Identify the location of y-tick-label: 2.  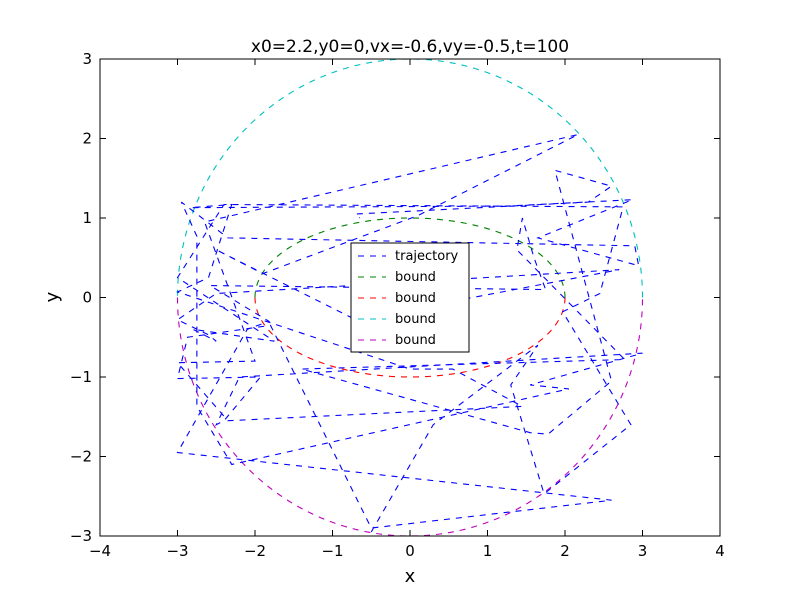
(87, 139).